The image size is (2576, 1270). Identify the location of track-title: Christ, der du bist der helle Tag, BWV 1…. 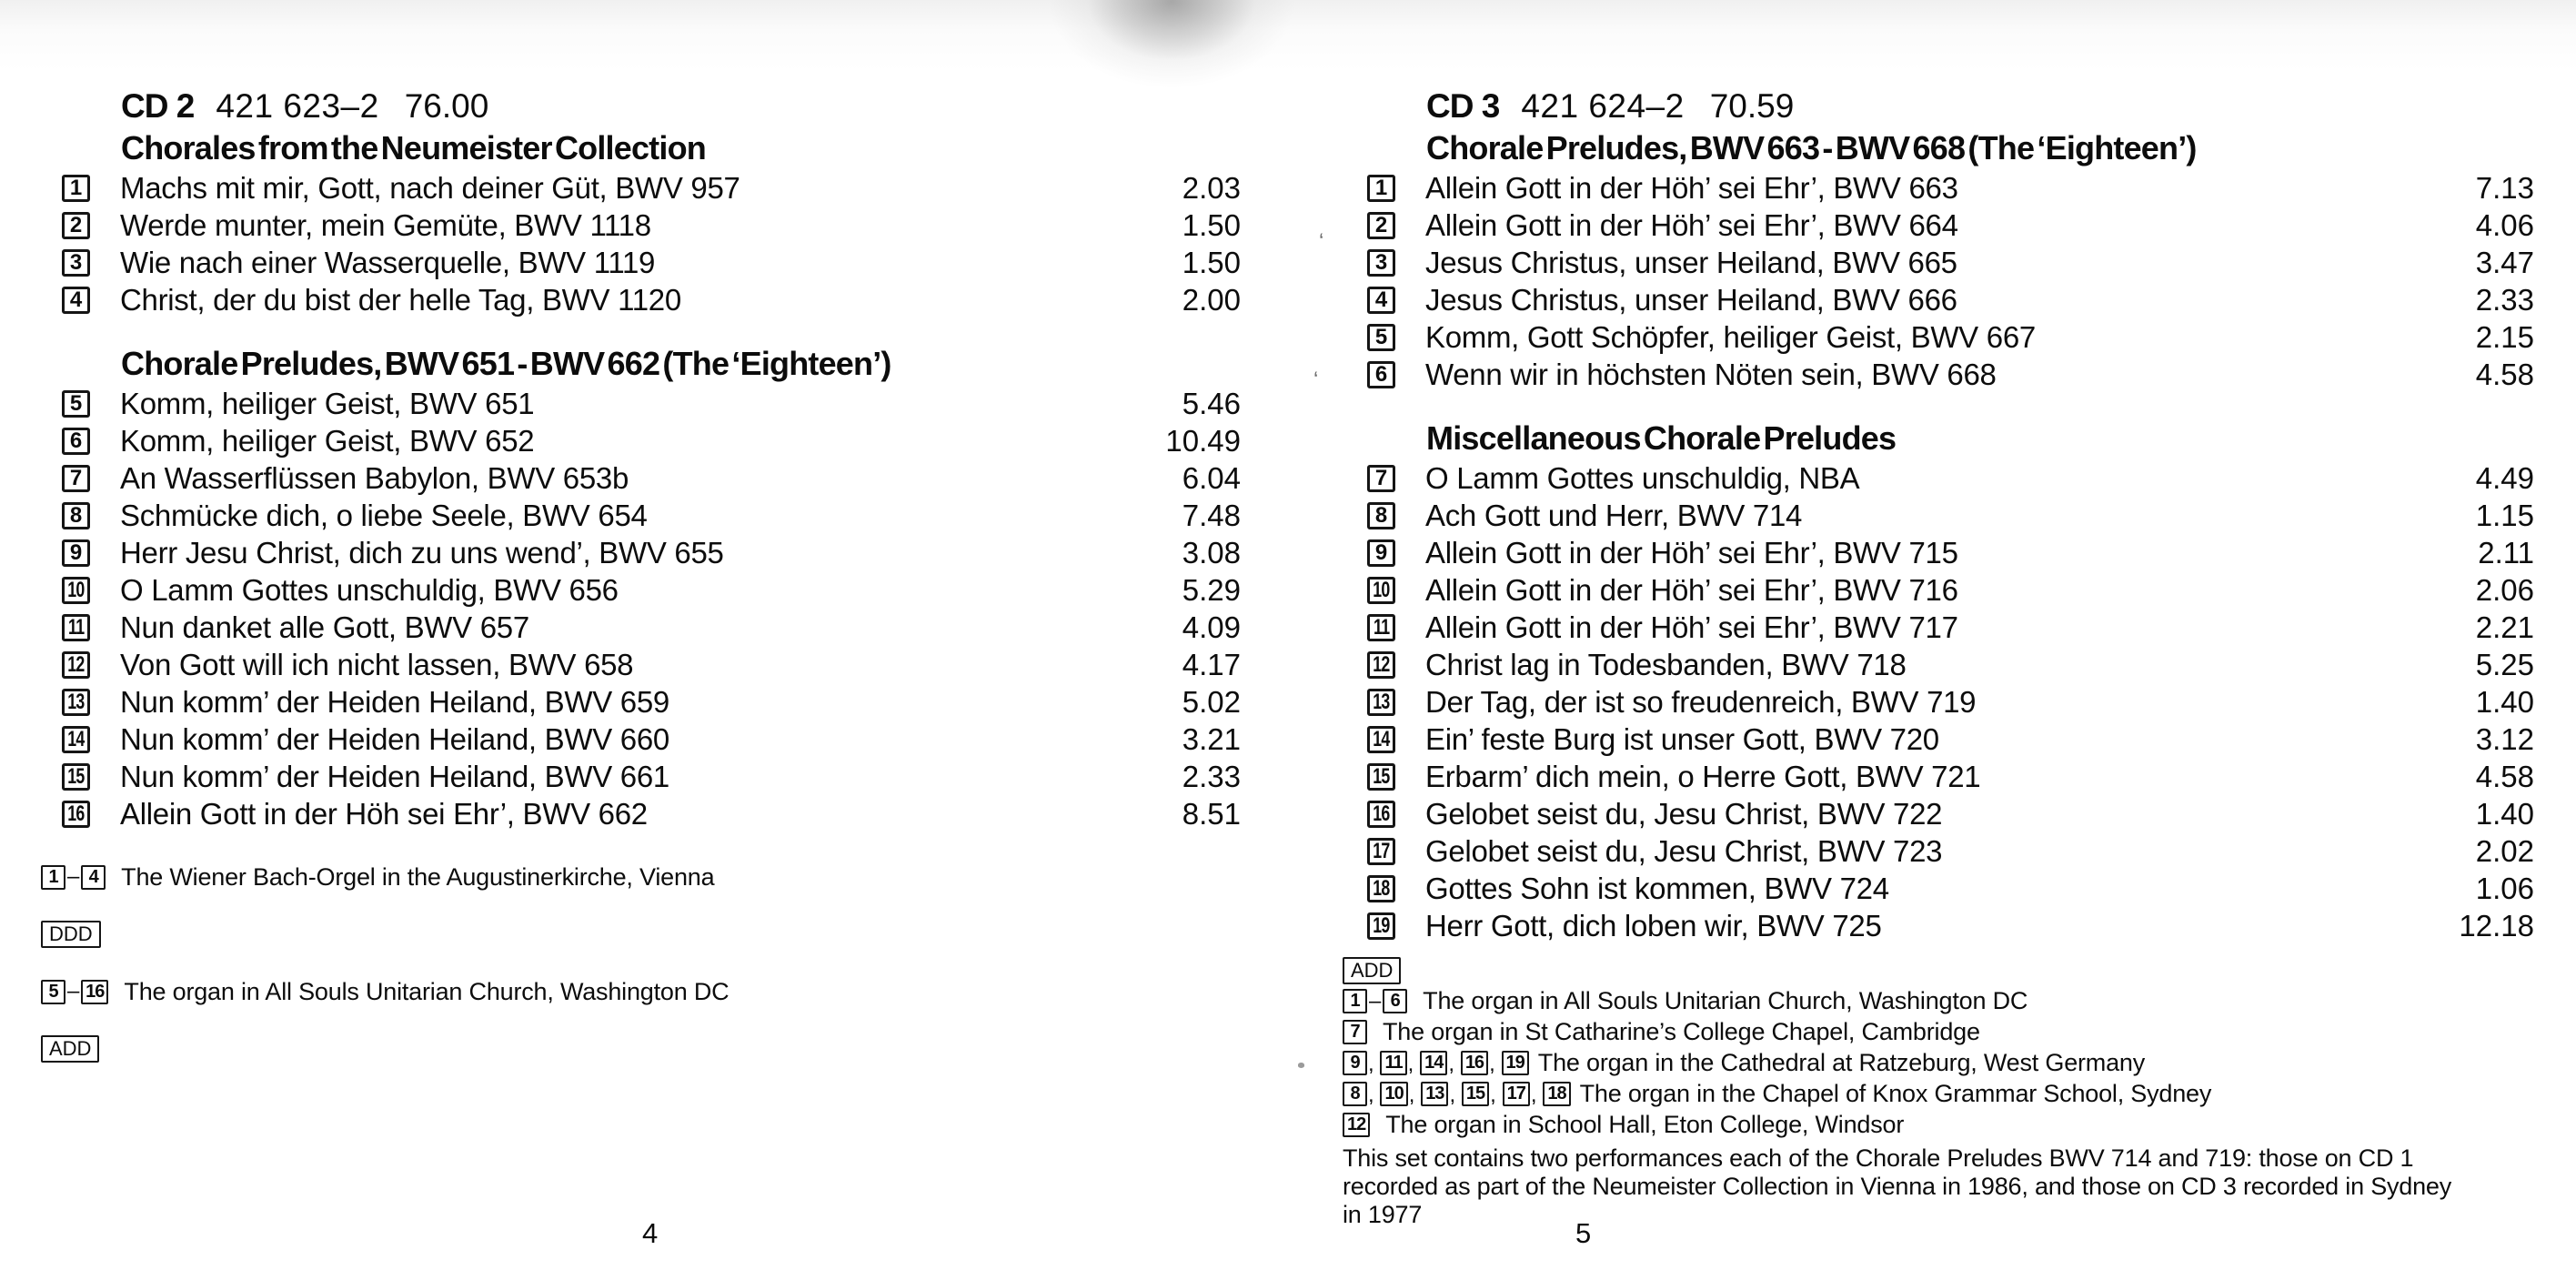
(400, 299).